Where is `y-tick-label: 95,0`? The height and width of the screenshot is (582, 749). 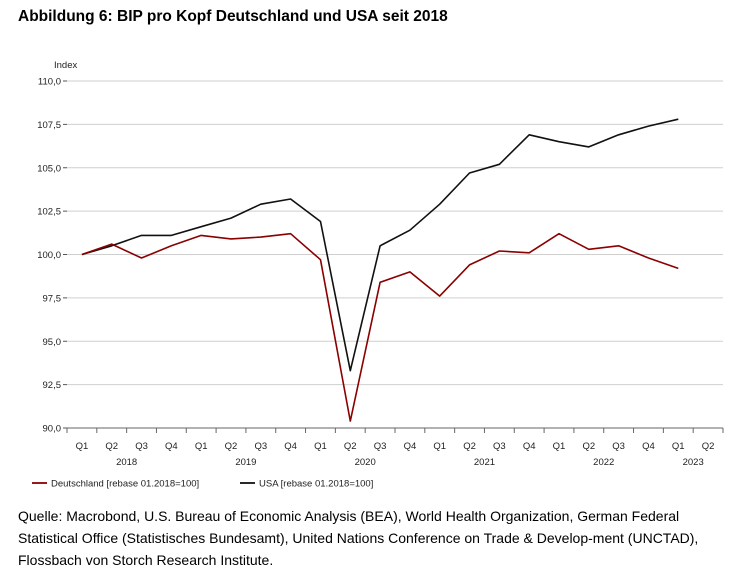 y-tick-label: 95,0 is located at coordinates (52, 342).